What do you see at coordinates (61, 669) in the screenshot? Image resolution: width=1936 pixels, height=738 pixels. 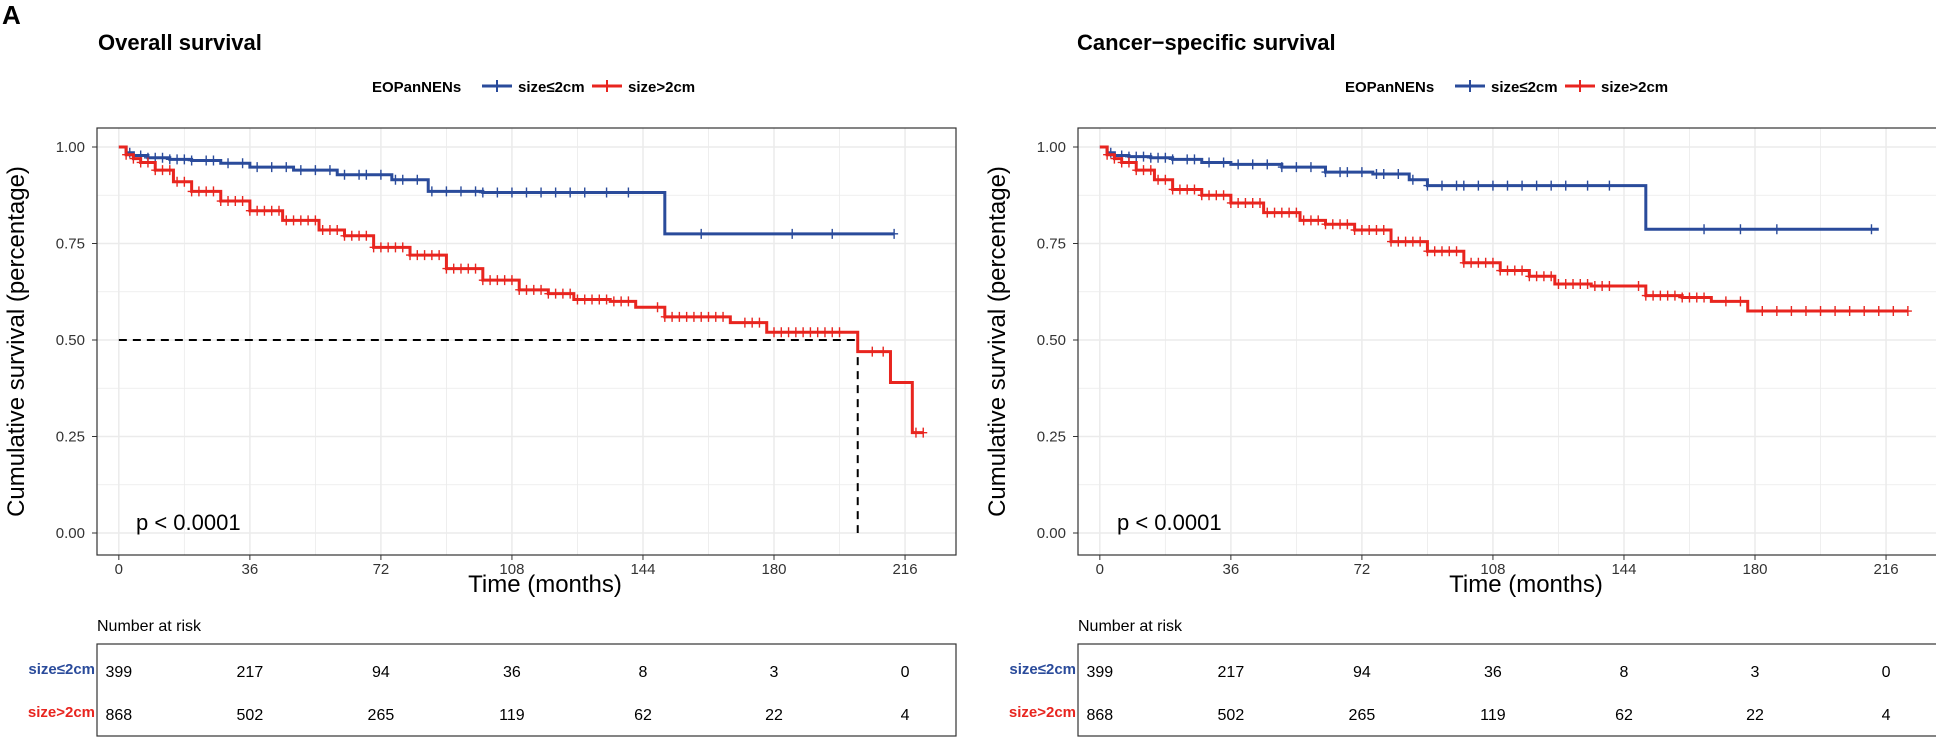 I see `risk-row-label-small: size≤2cm` at bounding box center [61, 669].